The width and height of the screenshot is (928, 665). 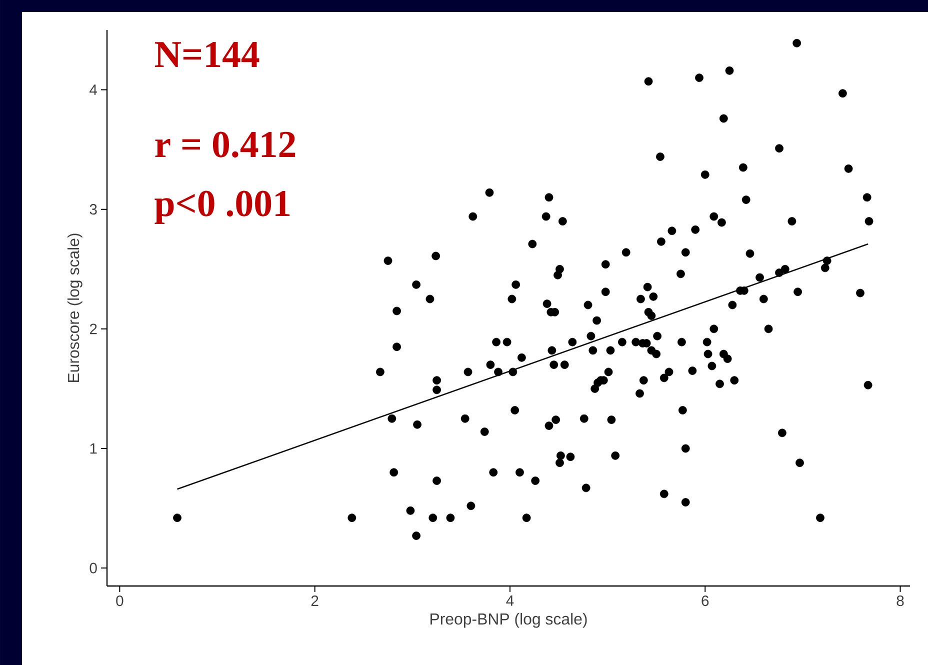 I want to click on y-tick-label: 4, so click(x=94, y=89).